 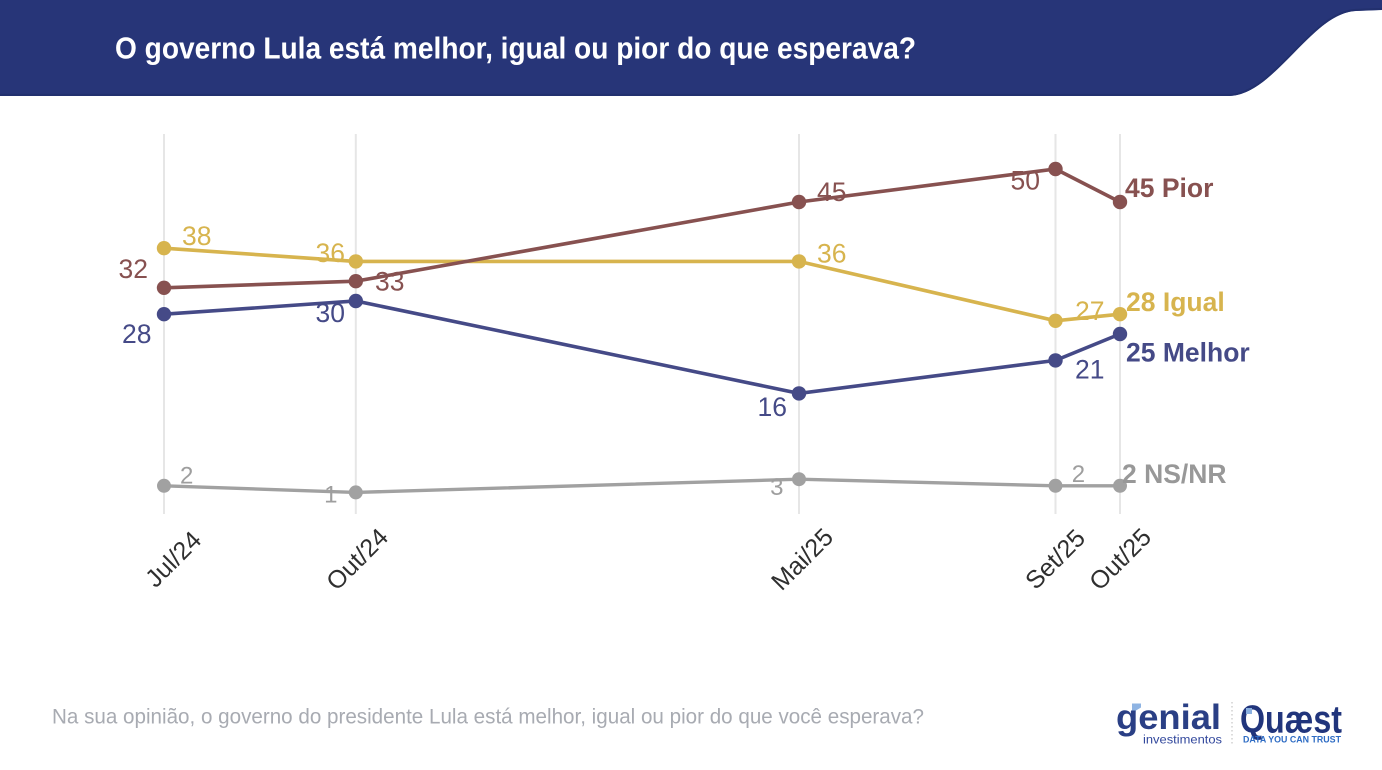 I want to click on svg-text: DATA YOU CAN TRUST, so click(x=1292, y=740).